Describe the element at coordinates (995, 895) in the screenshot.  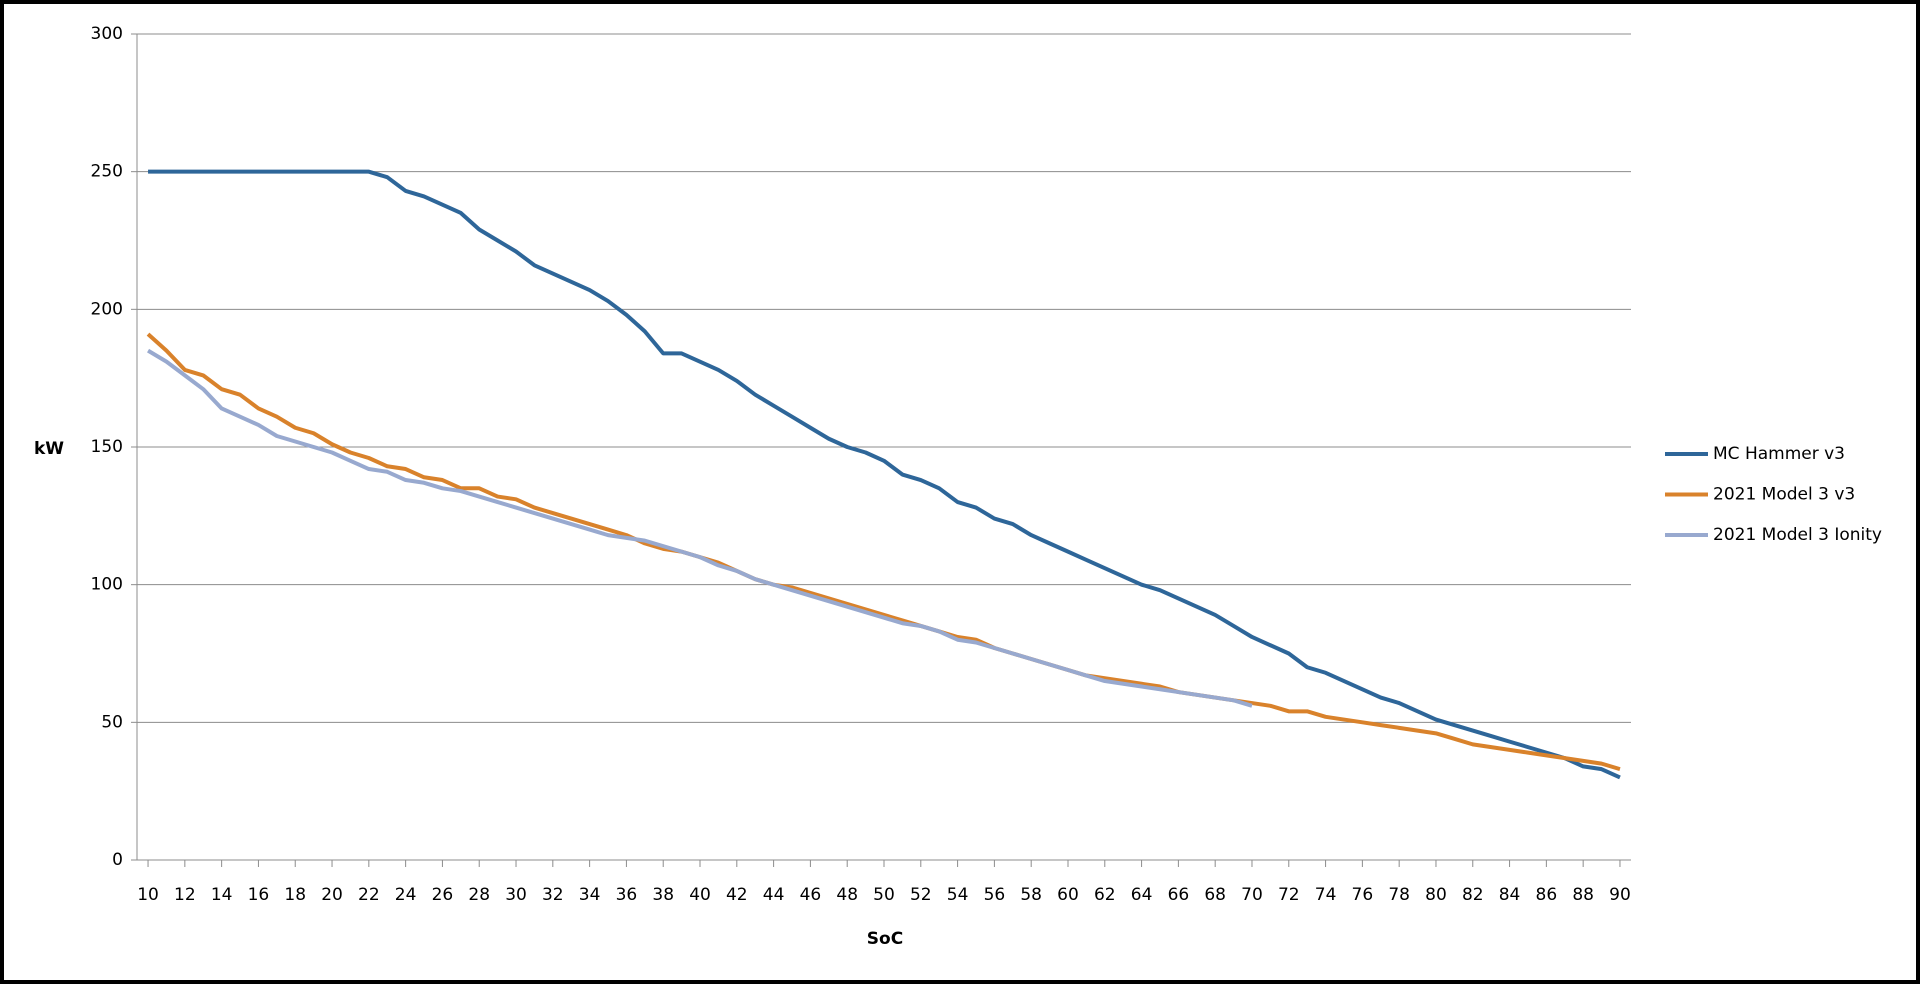
I see `x-tick-label: 56` at that location.